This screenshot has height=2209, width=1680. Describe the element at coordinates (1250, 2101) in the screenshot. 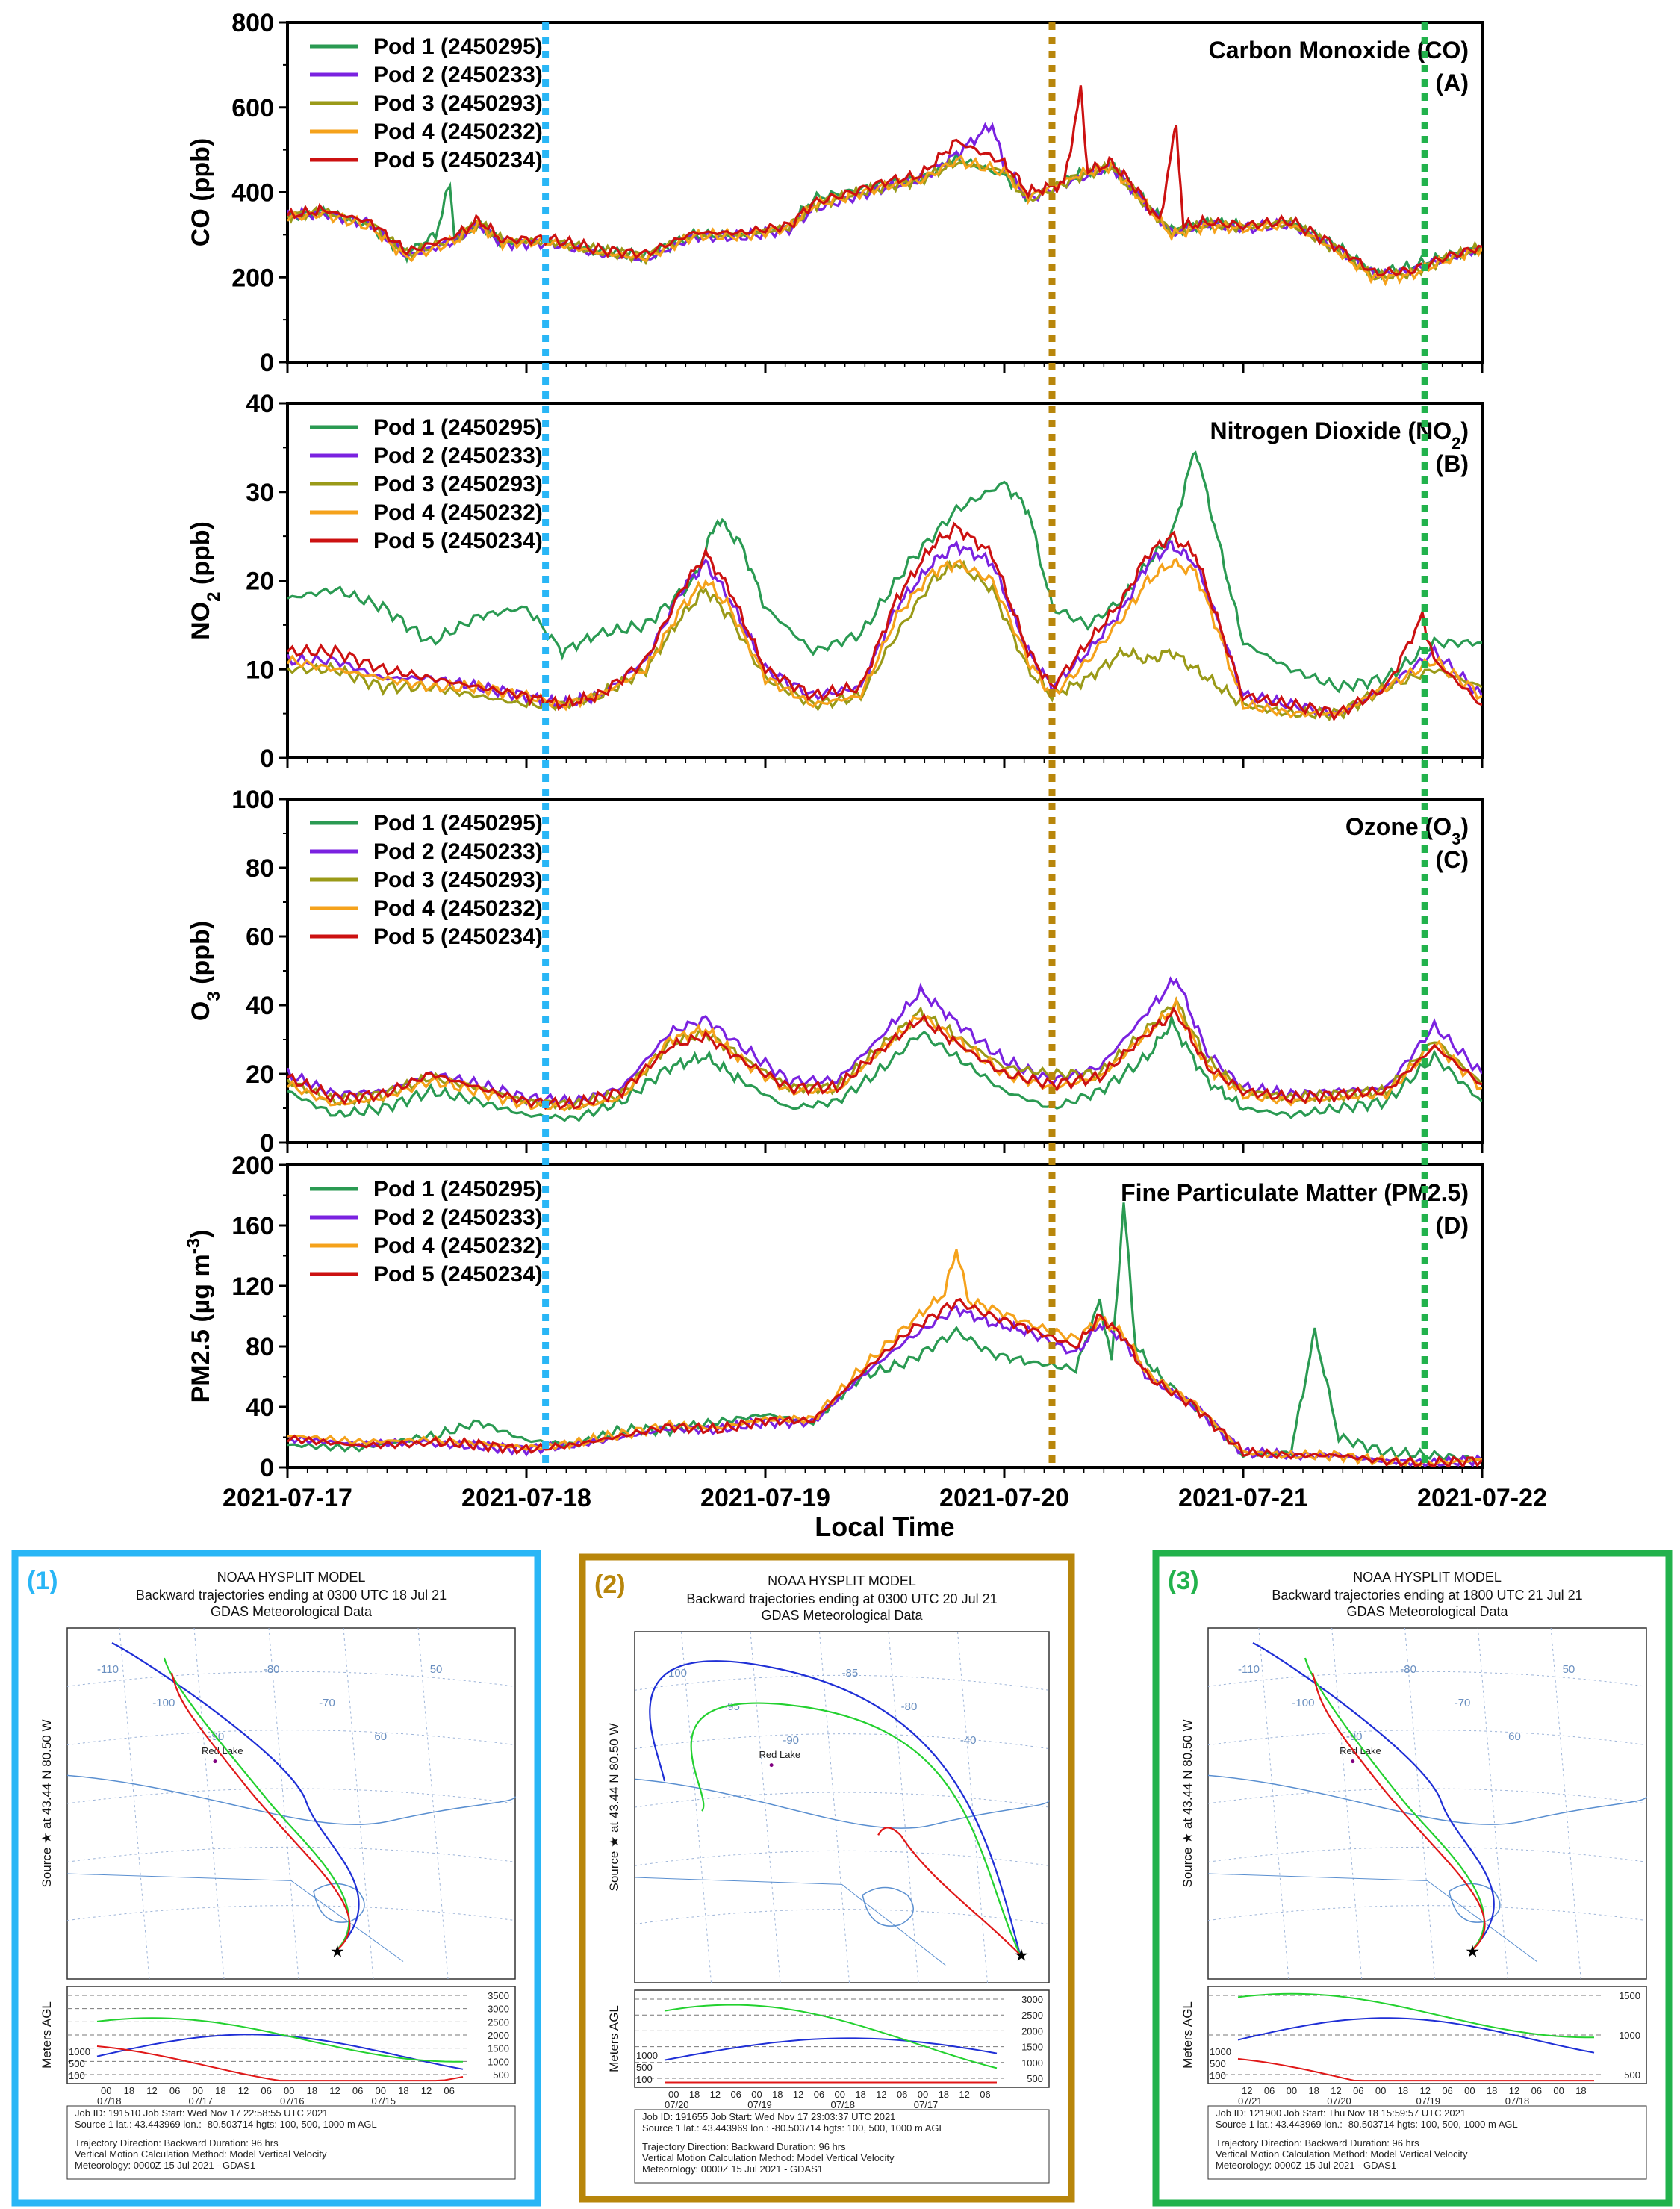

I see `profile-date: 07/21` at that location.